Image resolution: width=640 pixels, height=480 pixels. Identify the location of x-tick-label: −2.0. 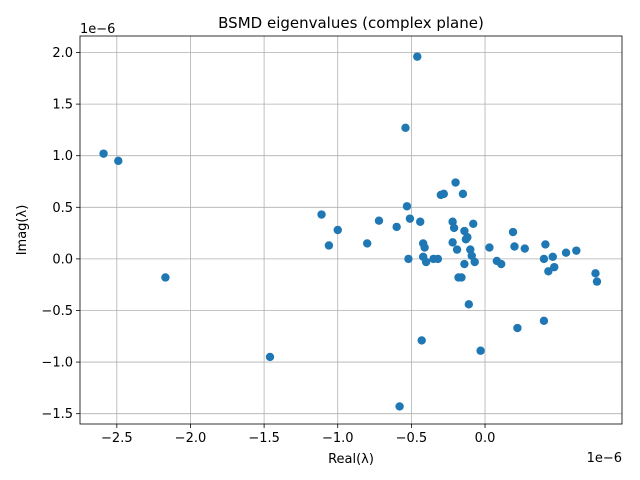
(191, 438).